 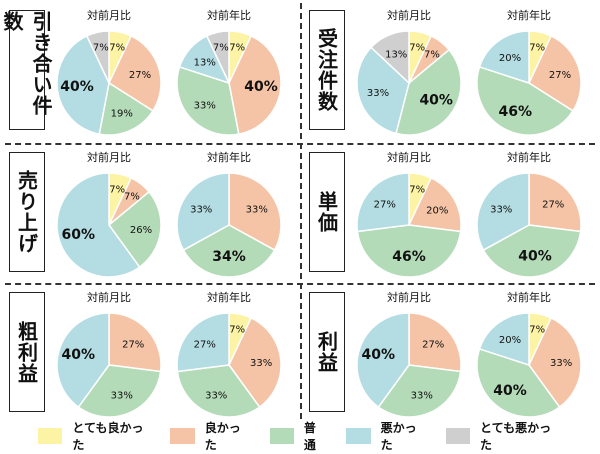 I want to click on pie-chart: 対前月比 7%20% 46% 27%, so click(x=409, y=214).